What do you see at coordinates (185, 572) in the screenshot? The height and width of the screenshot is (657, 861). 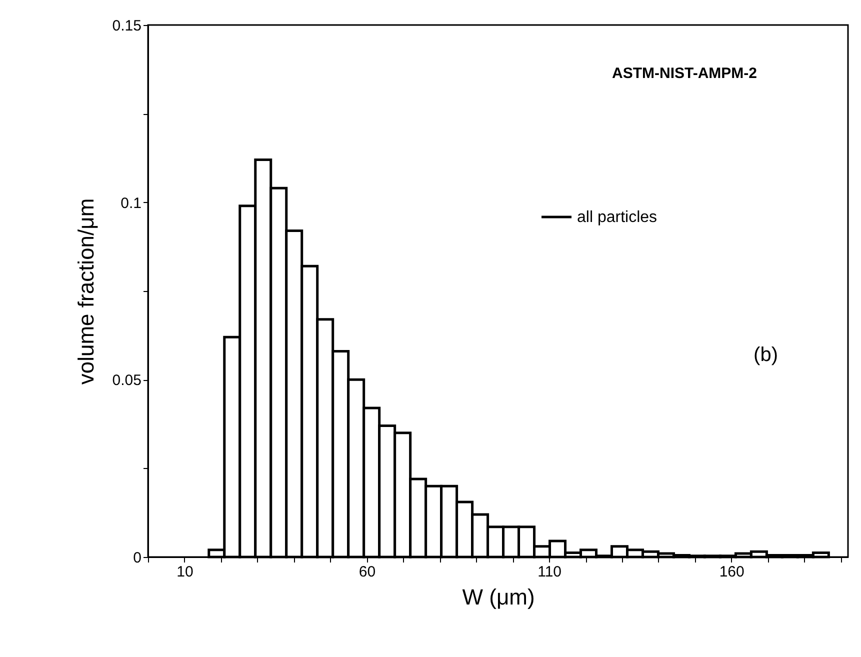 I see `x-tick-label: 10` at bounding box center [185, 572].